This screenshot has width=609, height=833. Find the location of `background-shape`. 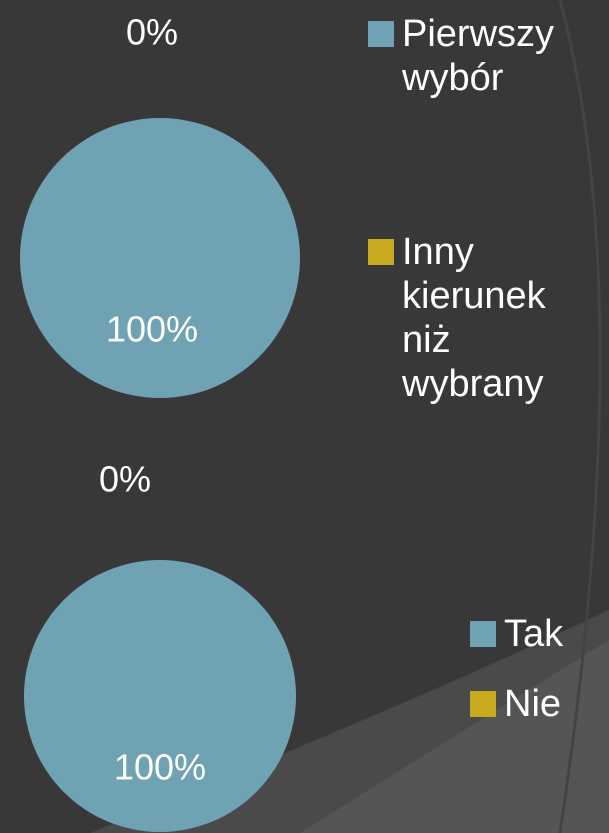

background-shape is located at coordinates (454, 736).